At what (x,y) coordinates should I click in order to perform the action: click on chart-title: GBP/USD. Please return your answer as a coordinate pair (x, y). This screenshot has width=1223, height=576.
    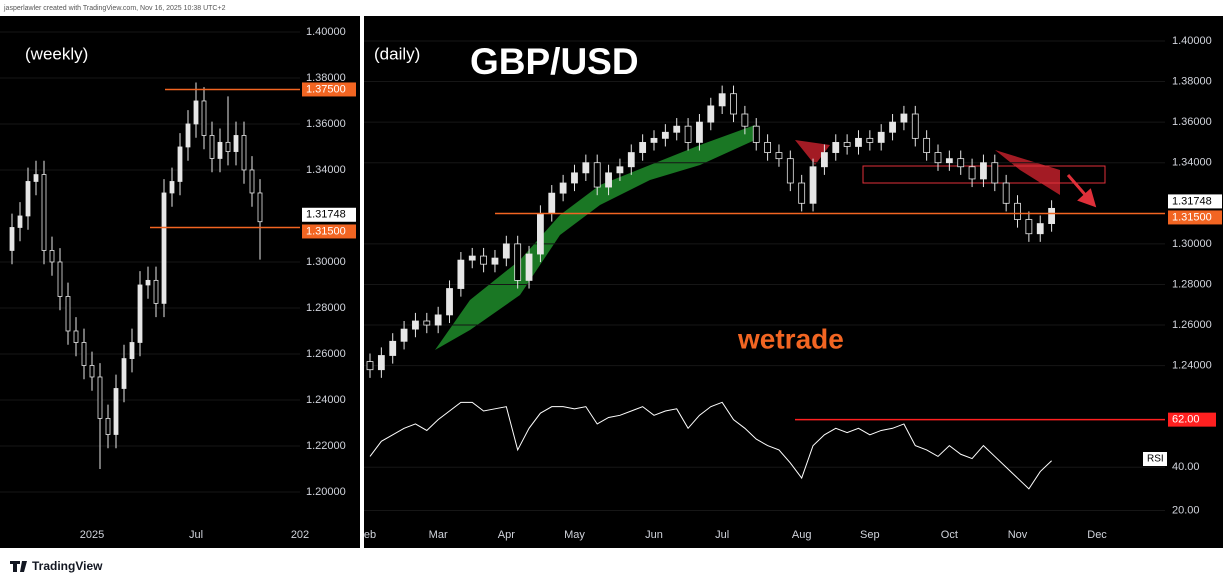
    Looking at the image, I should click on (554, 61).